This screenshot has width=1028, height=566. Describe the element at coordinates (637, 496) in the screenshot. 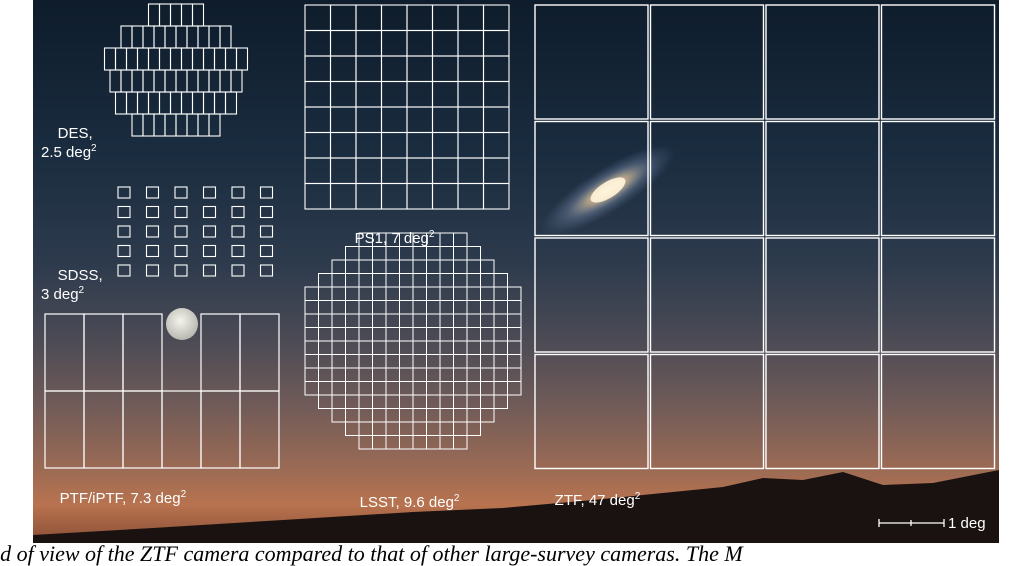

I see `ztf-exp: 2` at that location.